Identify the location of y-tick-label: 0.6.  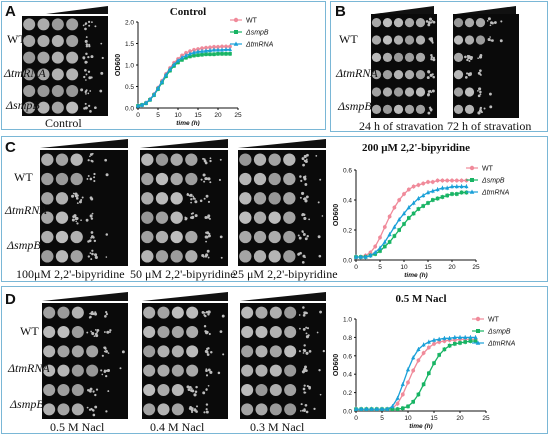
(347, 356).